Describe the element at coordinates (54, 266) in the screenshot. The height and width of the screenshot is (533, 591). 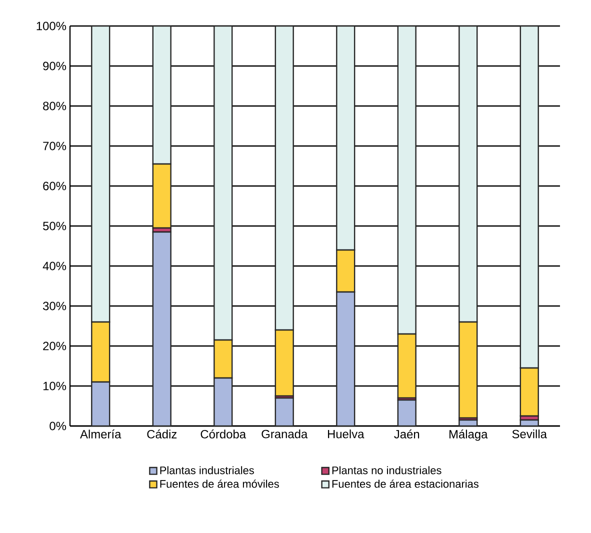
I see `y-tick-label: 40%` at that location.